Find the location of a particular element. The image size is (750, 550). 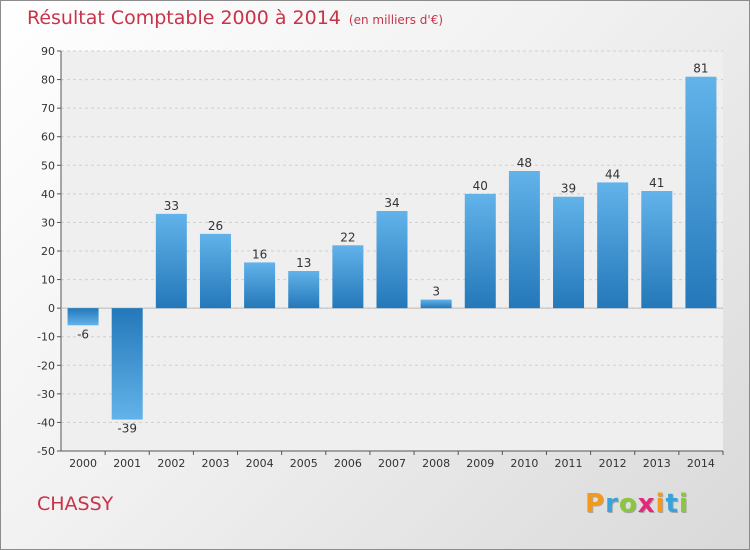

data-label-2014: 81 is located at coordinates (700, 69).